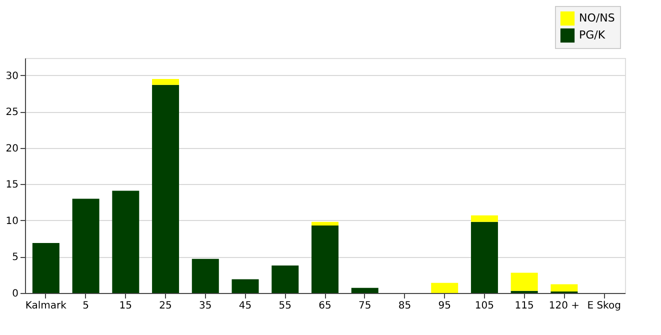  I want to click on x-tick-label: 55, so click(285, 306).